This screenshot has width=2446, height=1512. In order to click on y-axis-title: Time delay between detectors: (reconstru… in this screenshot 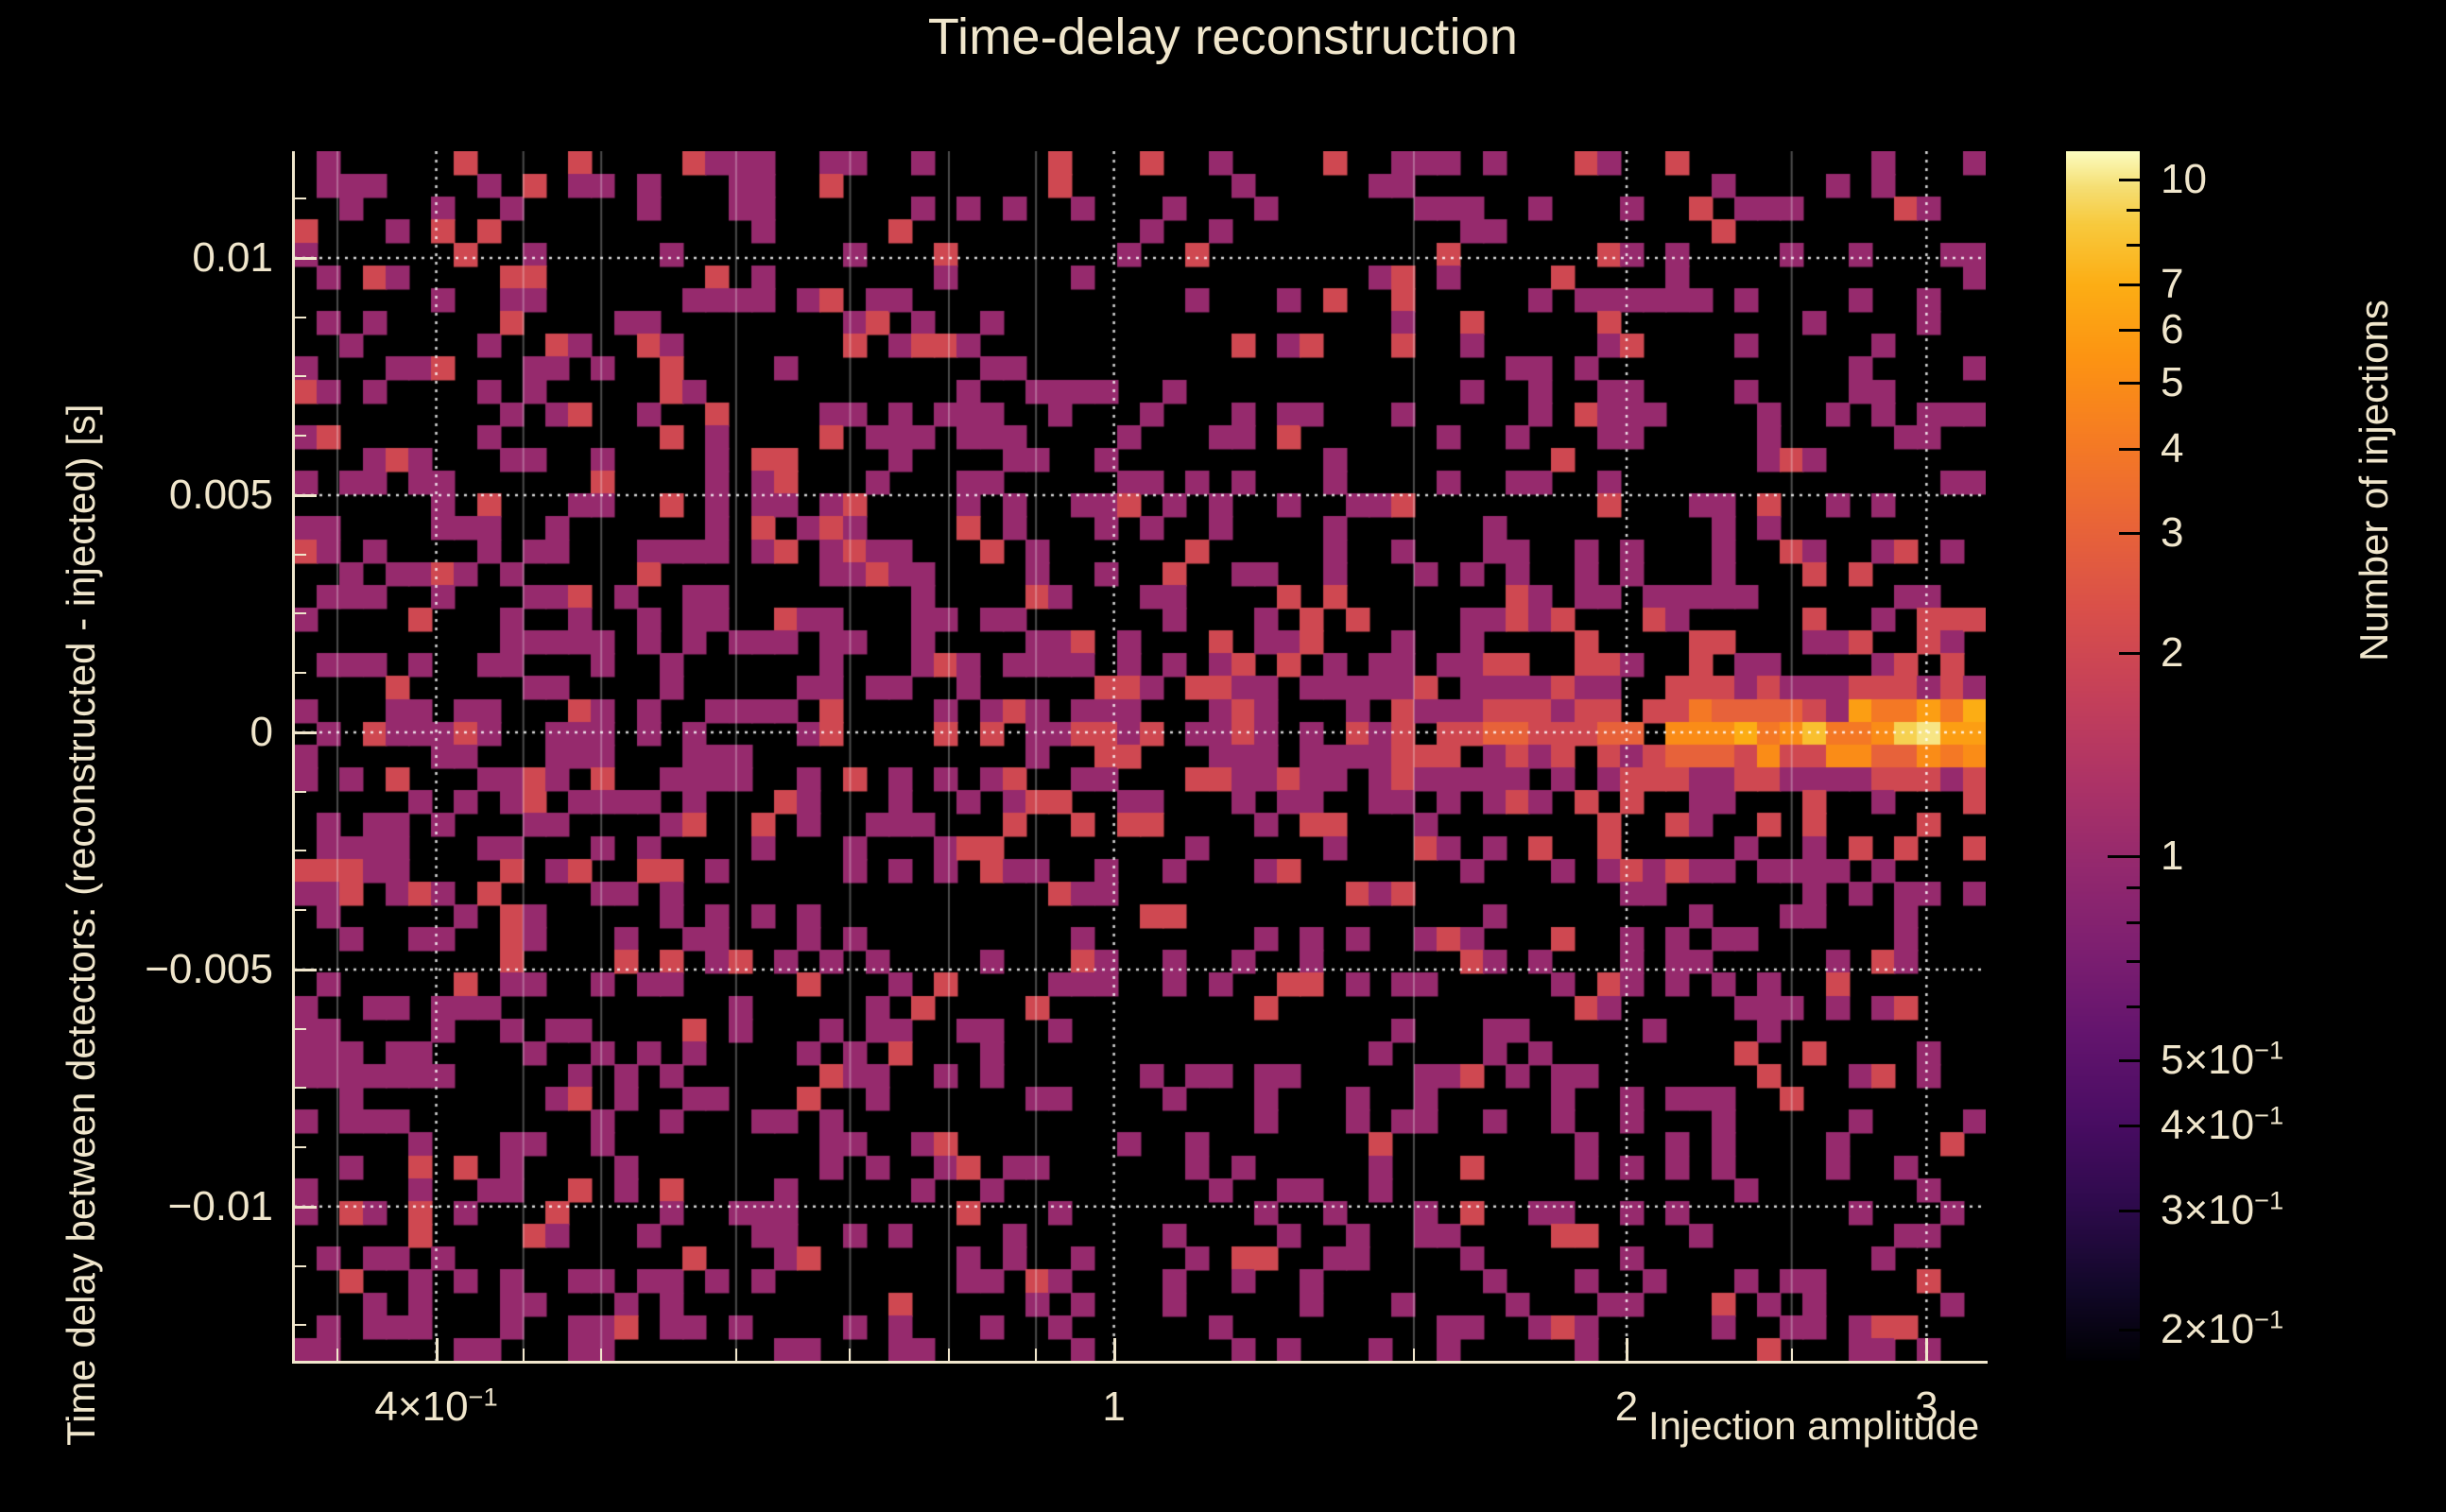, I will do `click(81, 925)`.